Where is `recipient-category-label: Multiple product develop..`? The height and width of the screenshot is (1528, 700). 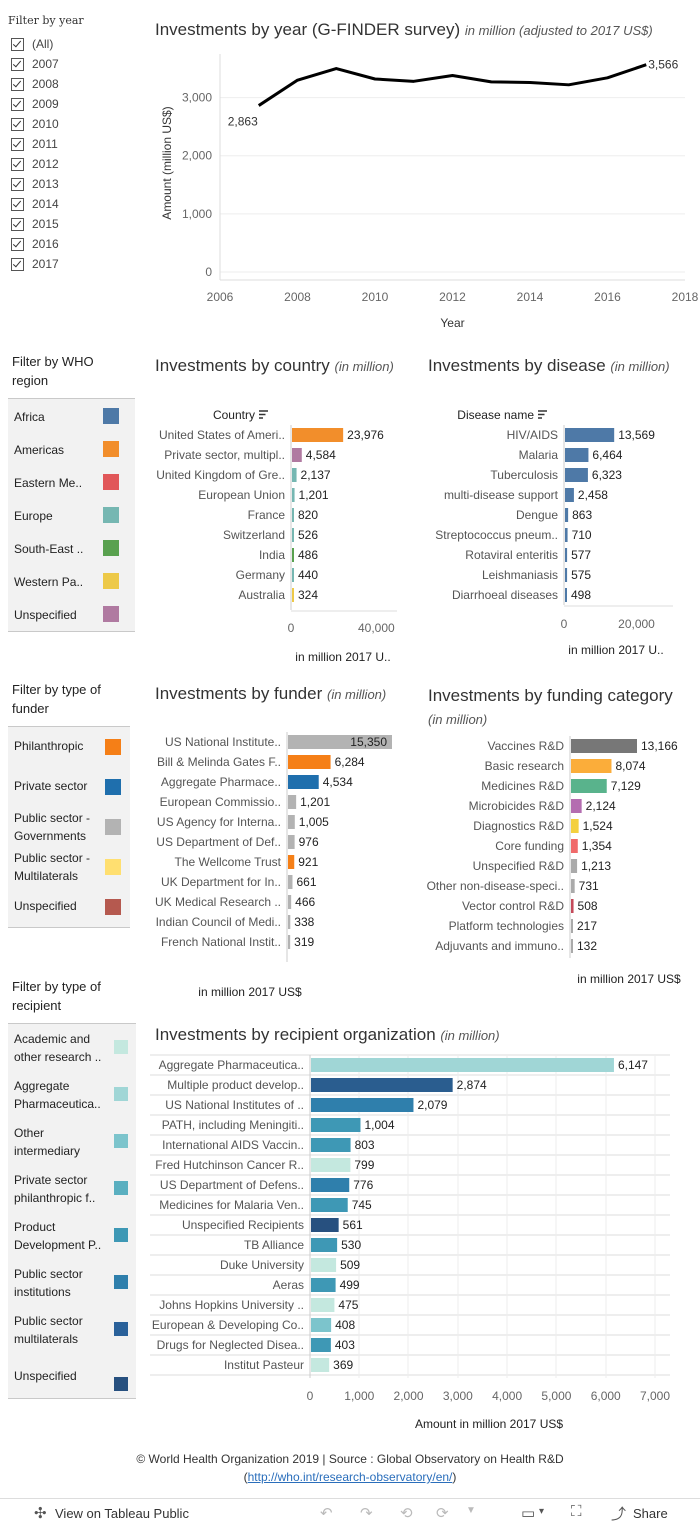 recipient-category-label: Multiple product develop.. is located at coordinates (235, 1085).